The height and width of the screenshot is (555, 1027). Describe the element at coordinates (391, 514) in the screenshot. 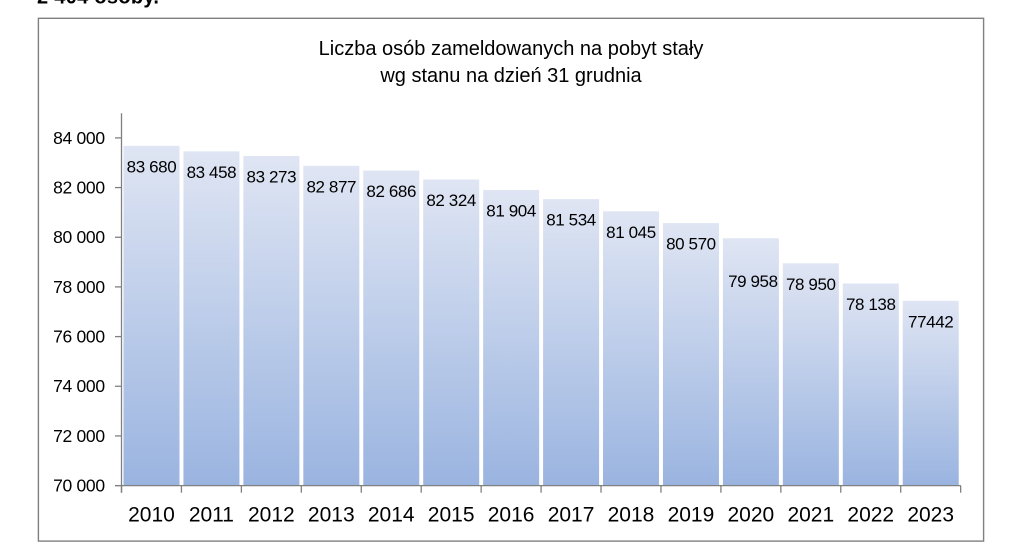

I see `svg-text: 2014` at that location.